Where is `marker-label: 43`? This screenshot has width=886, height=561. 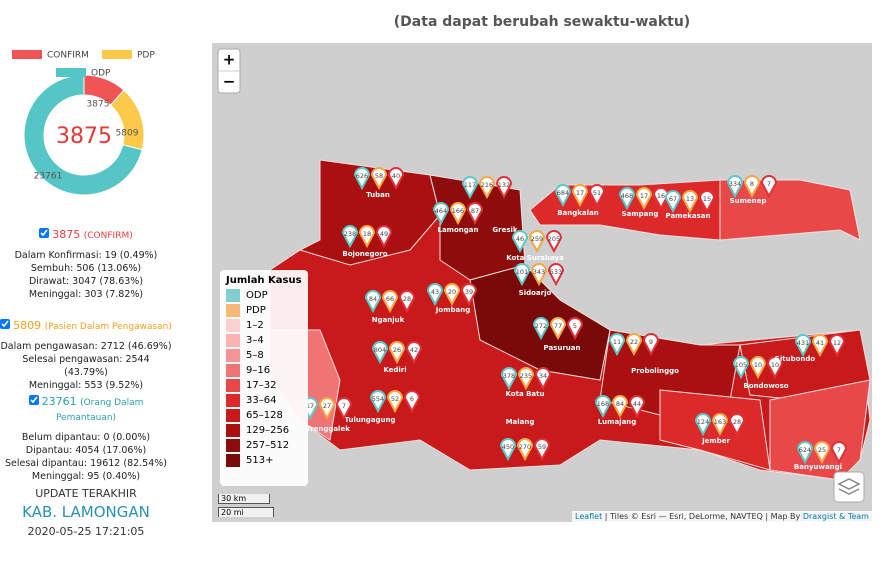
marker-label: 43 is located at coordinates (435, 292).